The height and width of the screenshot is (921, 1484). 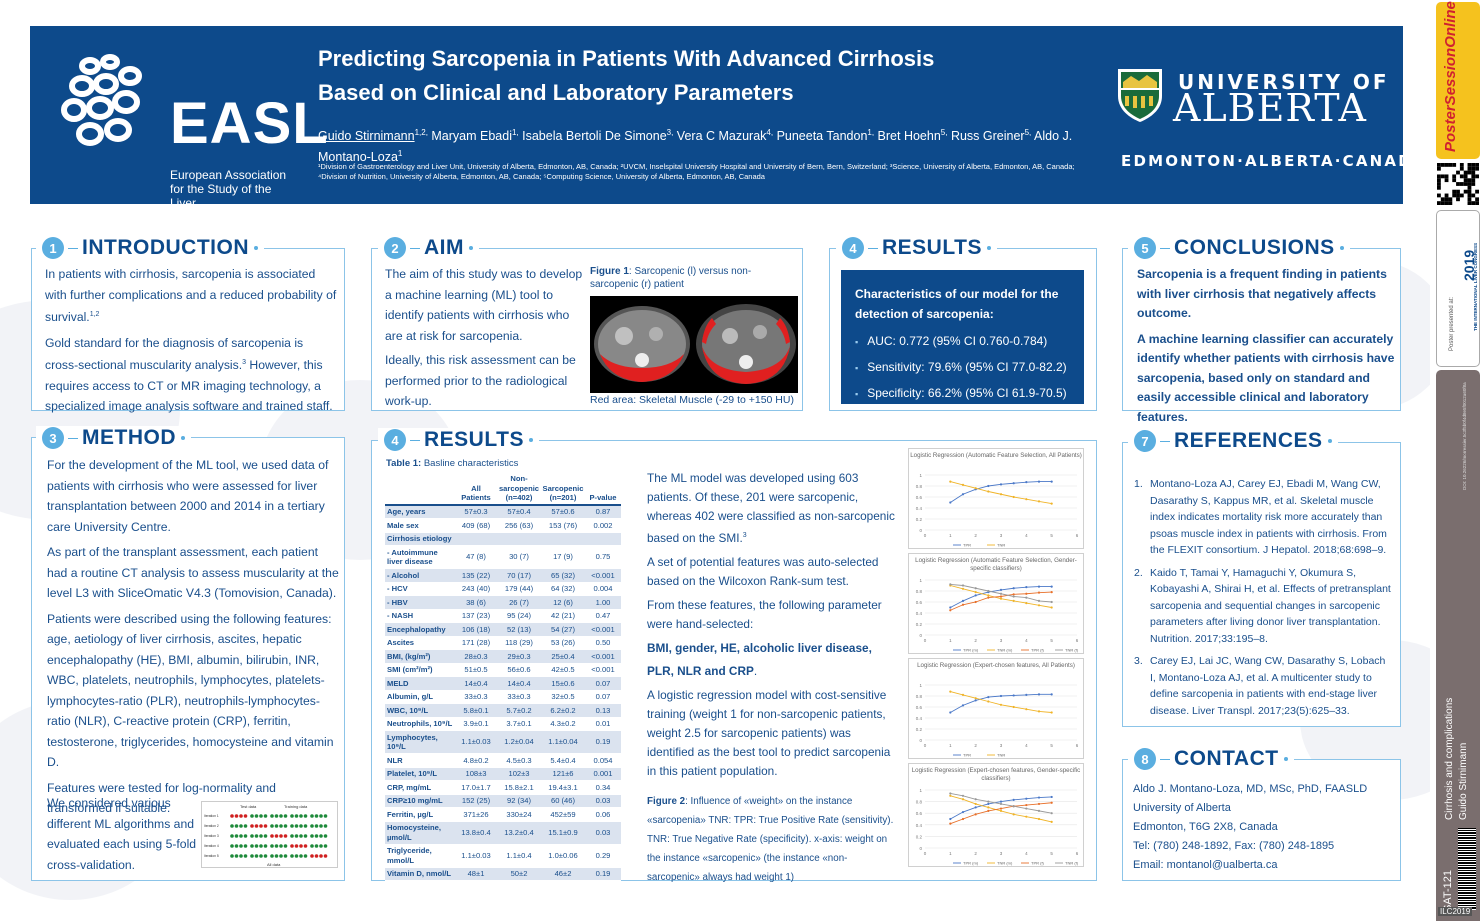 I want to click on table-cell: 29±0.3, so click(x=519, y=656).